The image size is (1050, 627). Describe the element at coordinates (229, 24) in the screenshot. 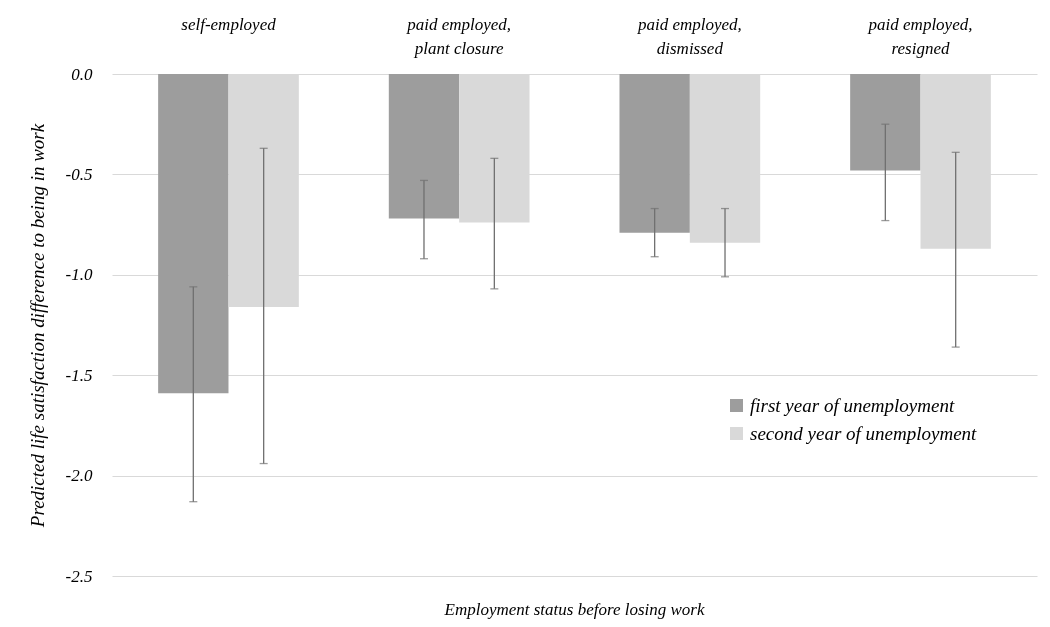

I see `x-tick-label: self-employed` at that location.